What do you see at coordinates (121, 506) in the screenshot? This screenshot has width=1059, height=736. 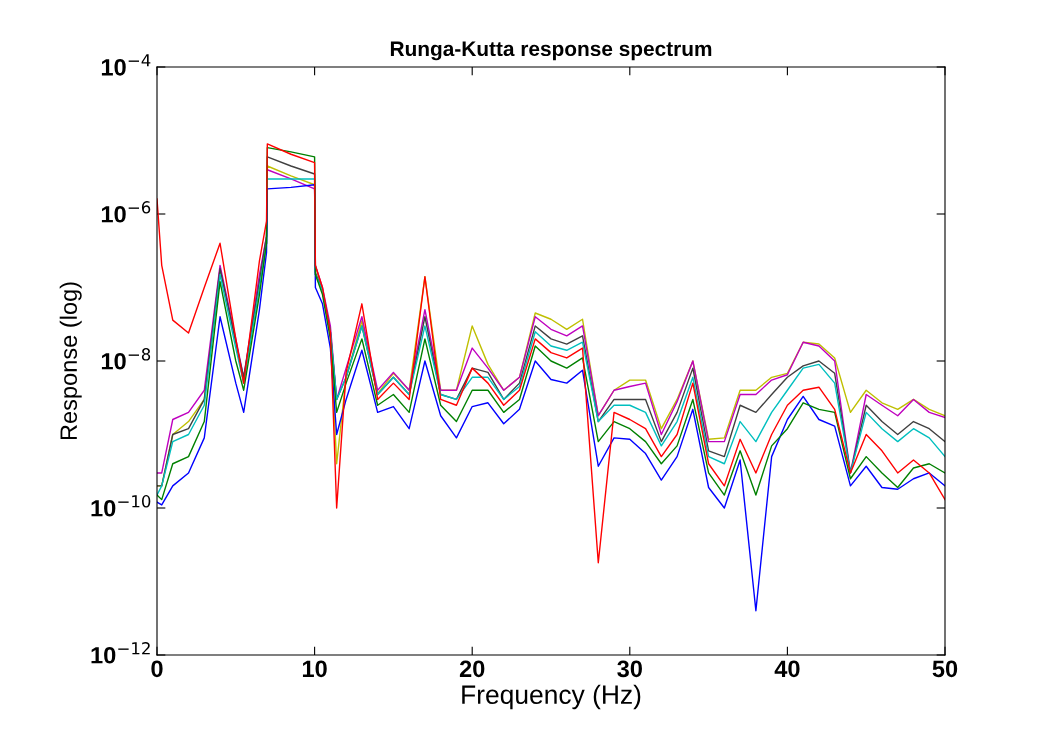 I see `y-tick-label: 10$^{−10}$` at bounding box center [121, 506].